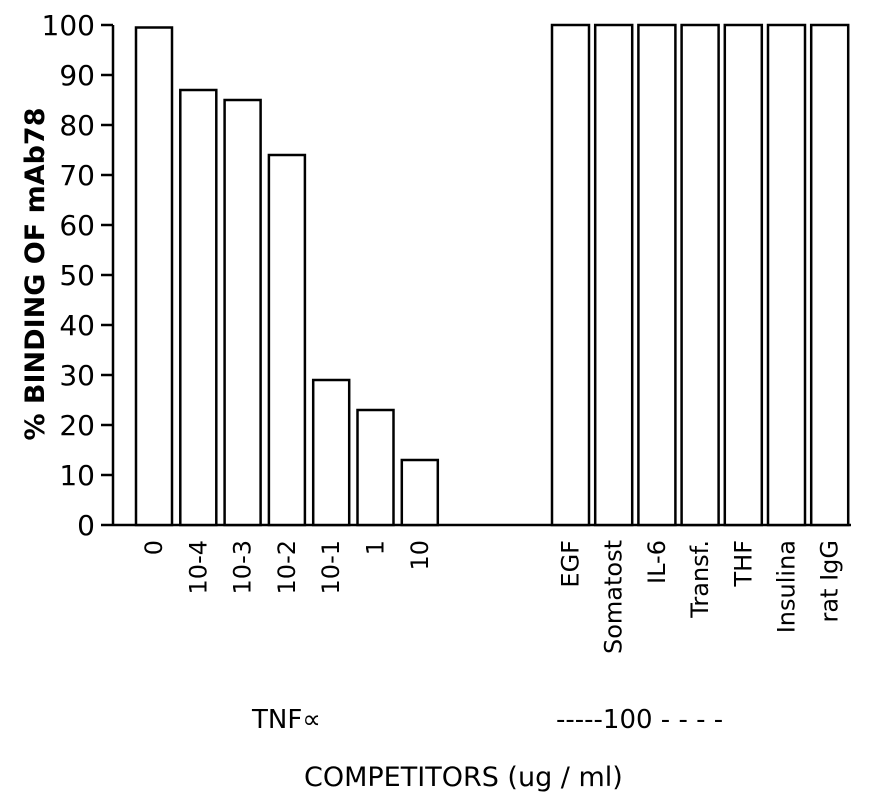 The width and height of the screenshot is (876, 798). Describe the element at coordinates (331, 567) in the screenshot. I see `category-label: 10-1` at that location.